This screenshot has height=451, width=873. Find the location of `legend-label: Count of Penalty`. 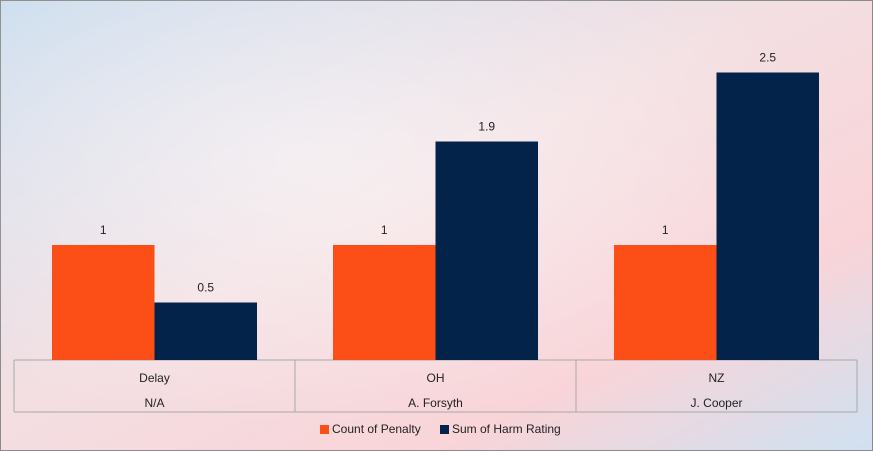

legend-label: Count of Penalty is located at coordinates (376, 429).